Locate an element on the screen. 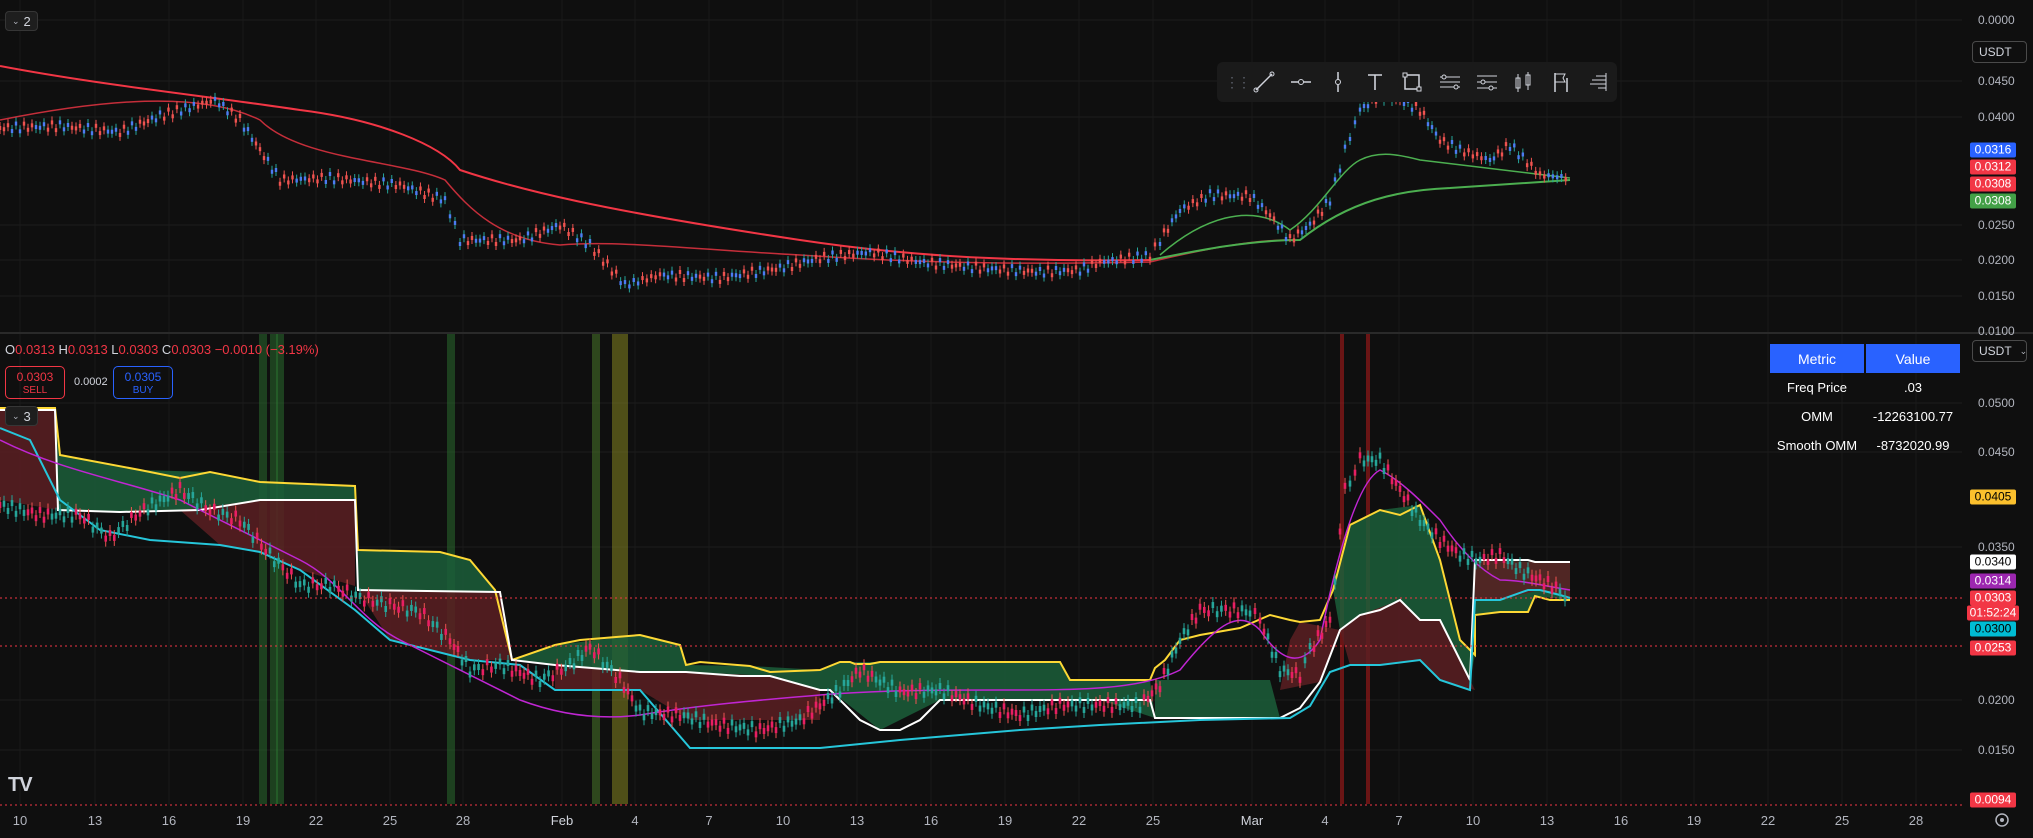 The height and width of the screenshot is (838, 2033). x-tick-label: 22 is located at coordinates (1079, 820).